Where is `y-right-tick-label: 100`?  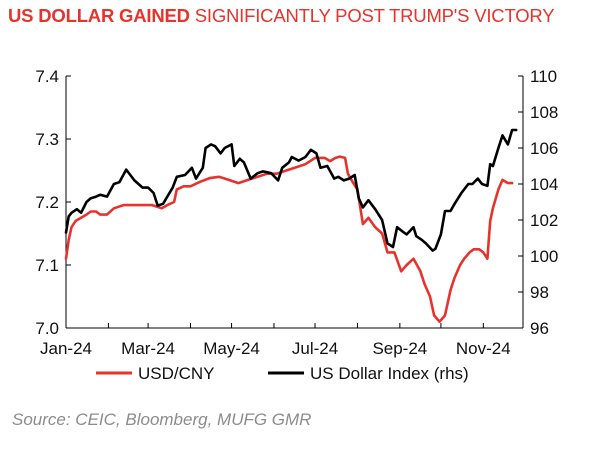
y-right-tick-label: 100 is located at coordinates (544, 256).